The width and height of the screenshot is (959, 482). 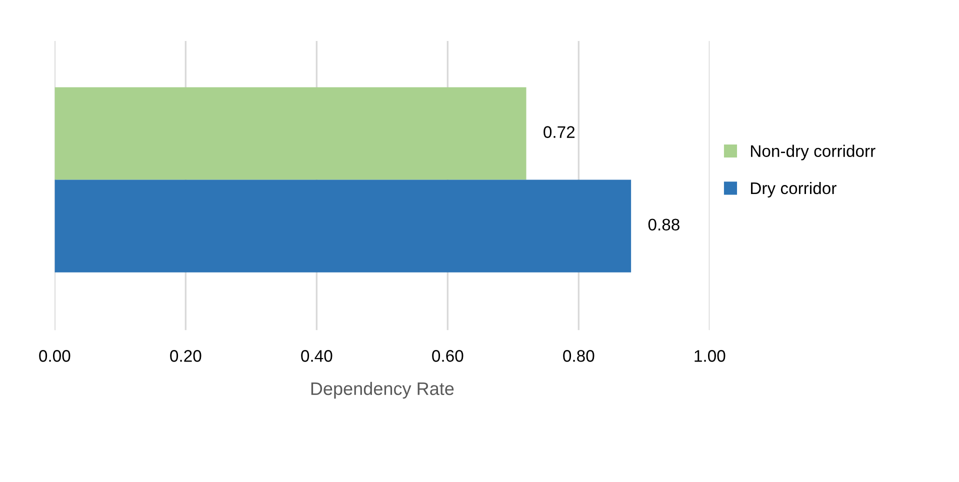 What do you see at coordinates (382, 390) in the screenshot?
I see `x-axis-title: Dependency Rate` at bounding box center [382, 390].